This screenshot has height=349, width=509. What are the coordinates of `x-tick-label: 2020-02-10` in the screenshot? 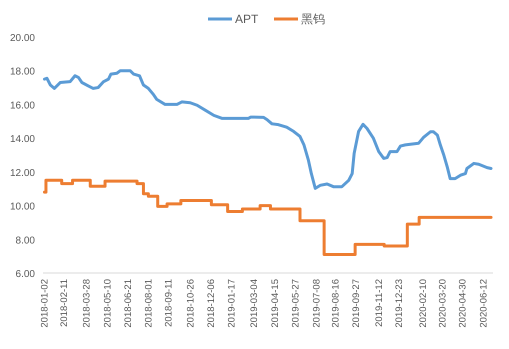 It's located at (424, 303).